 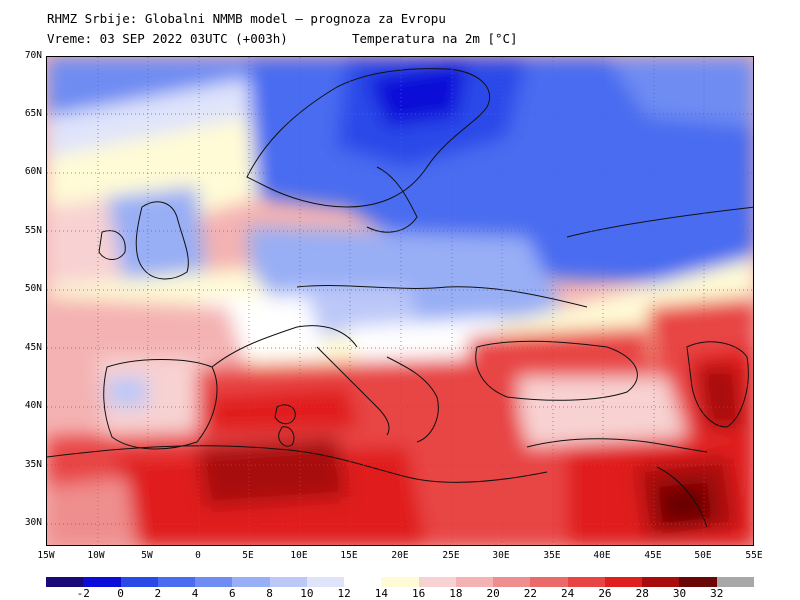 I want to click on legend-label: 16, so click(x=419, y=593).